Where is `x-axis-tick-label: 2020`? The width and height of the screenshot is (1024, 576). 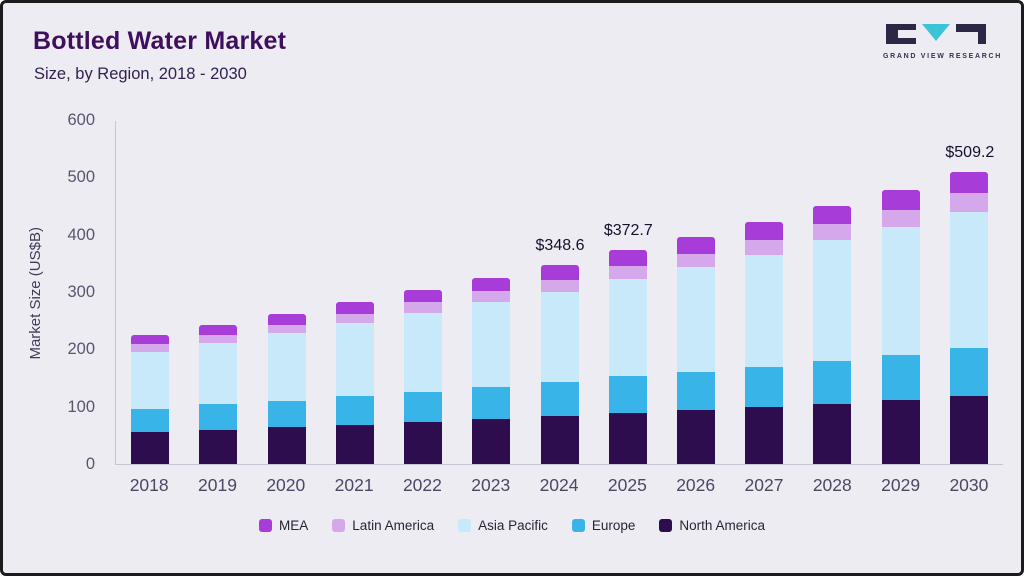
x-axis-tick-label: 2020 is located at coordinates (286, 485).